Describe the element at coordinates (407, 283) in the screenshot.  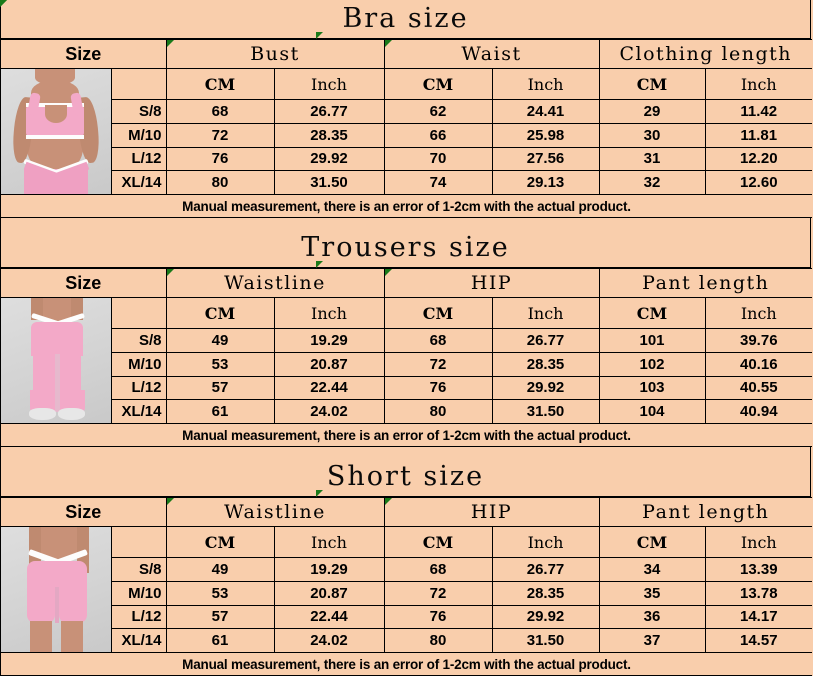
I see `table-header-row-groups: Size Waistline HIP Pant length` at that location.